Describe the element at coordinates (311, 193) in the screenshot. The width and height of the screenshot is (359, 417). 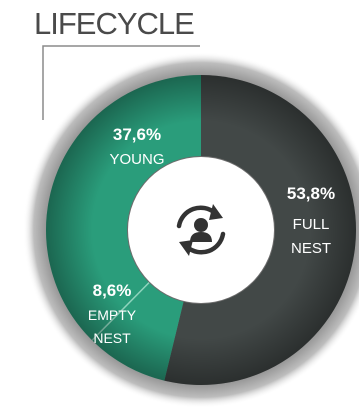
I see `full-nest-pct-label: 53,8%` at that location.